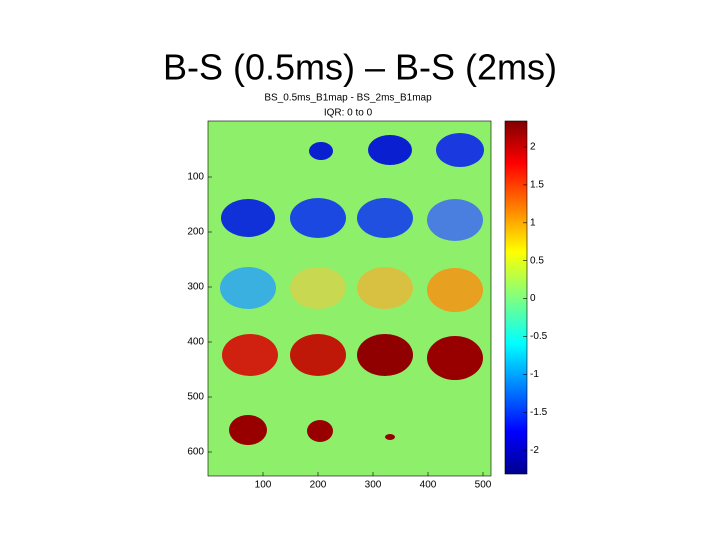 The image size is (720, 540). Describe the element at coordinates (263, 485) in the screenshot. I see `x-tick-label: 100` at that location.